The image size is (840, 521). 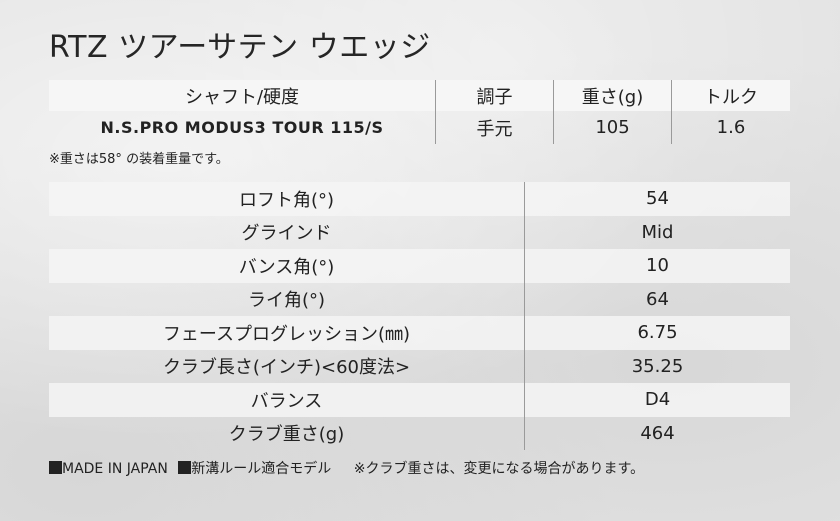 What do you see at coordinates (731, 97) in the screenshot?
I see `header-torque: トルク` at bounding box center [731, 97].